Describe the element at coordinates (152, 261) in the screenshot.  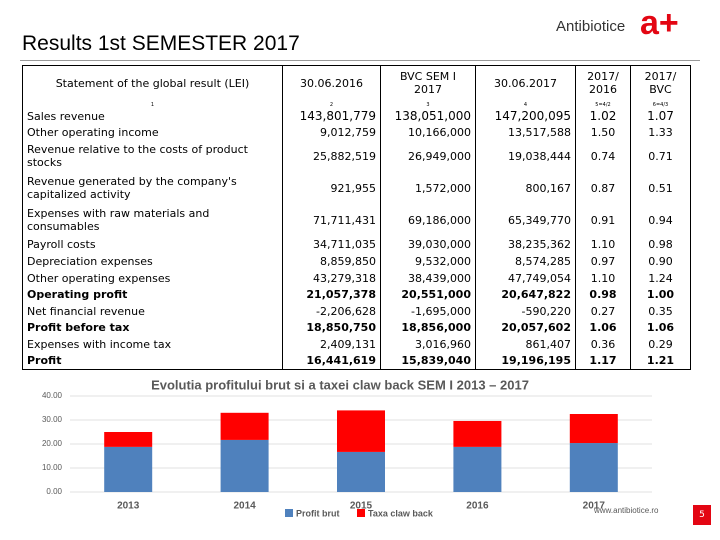
I see `table-cell: Depreciation expenses` at that location.